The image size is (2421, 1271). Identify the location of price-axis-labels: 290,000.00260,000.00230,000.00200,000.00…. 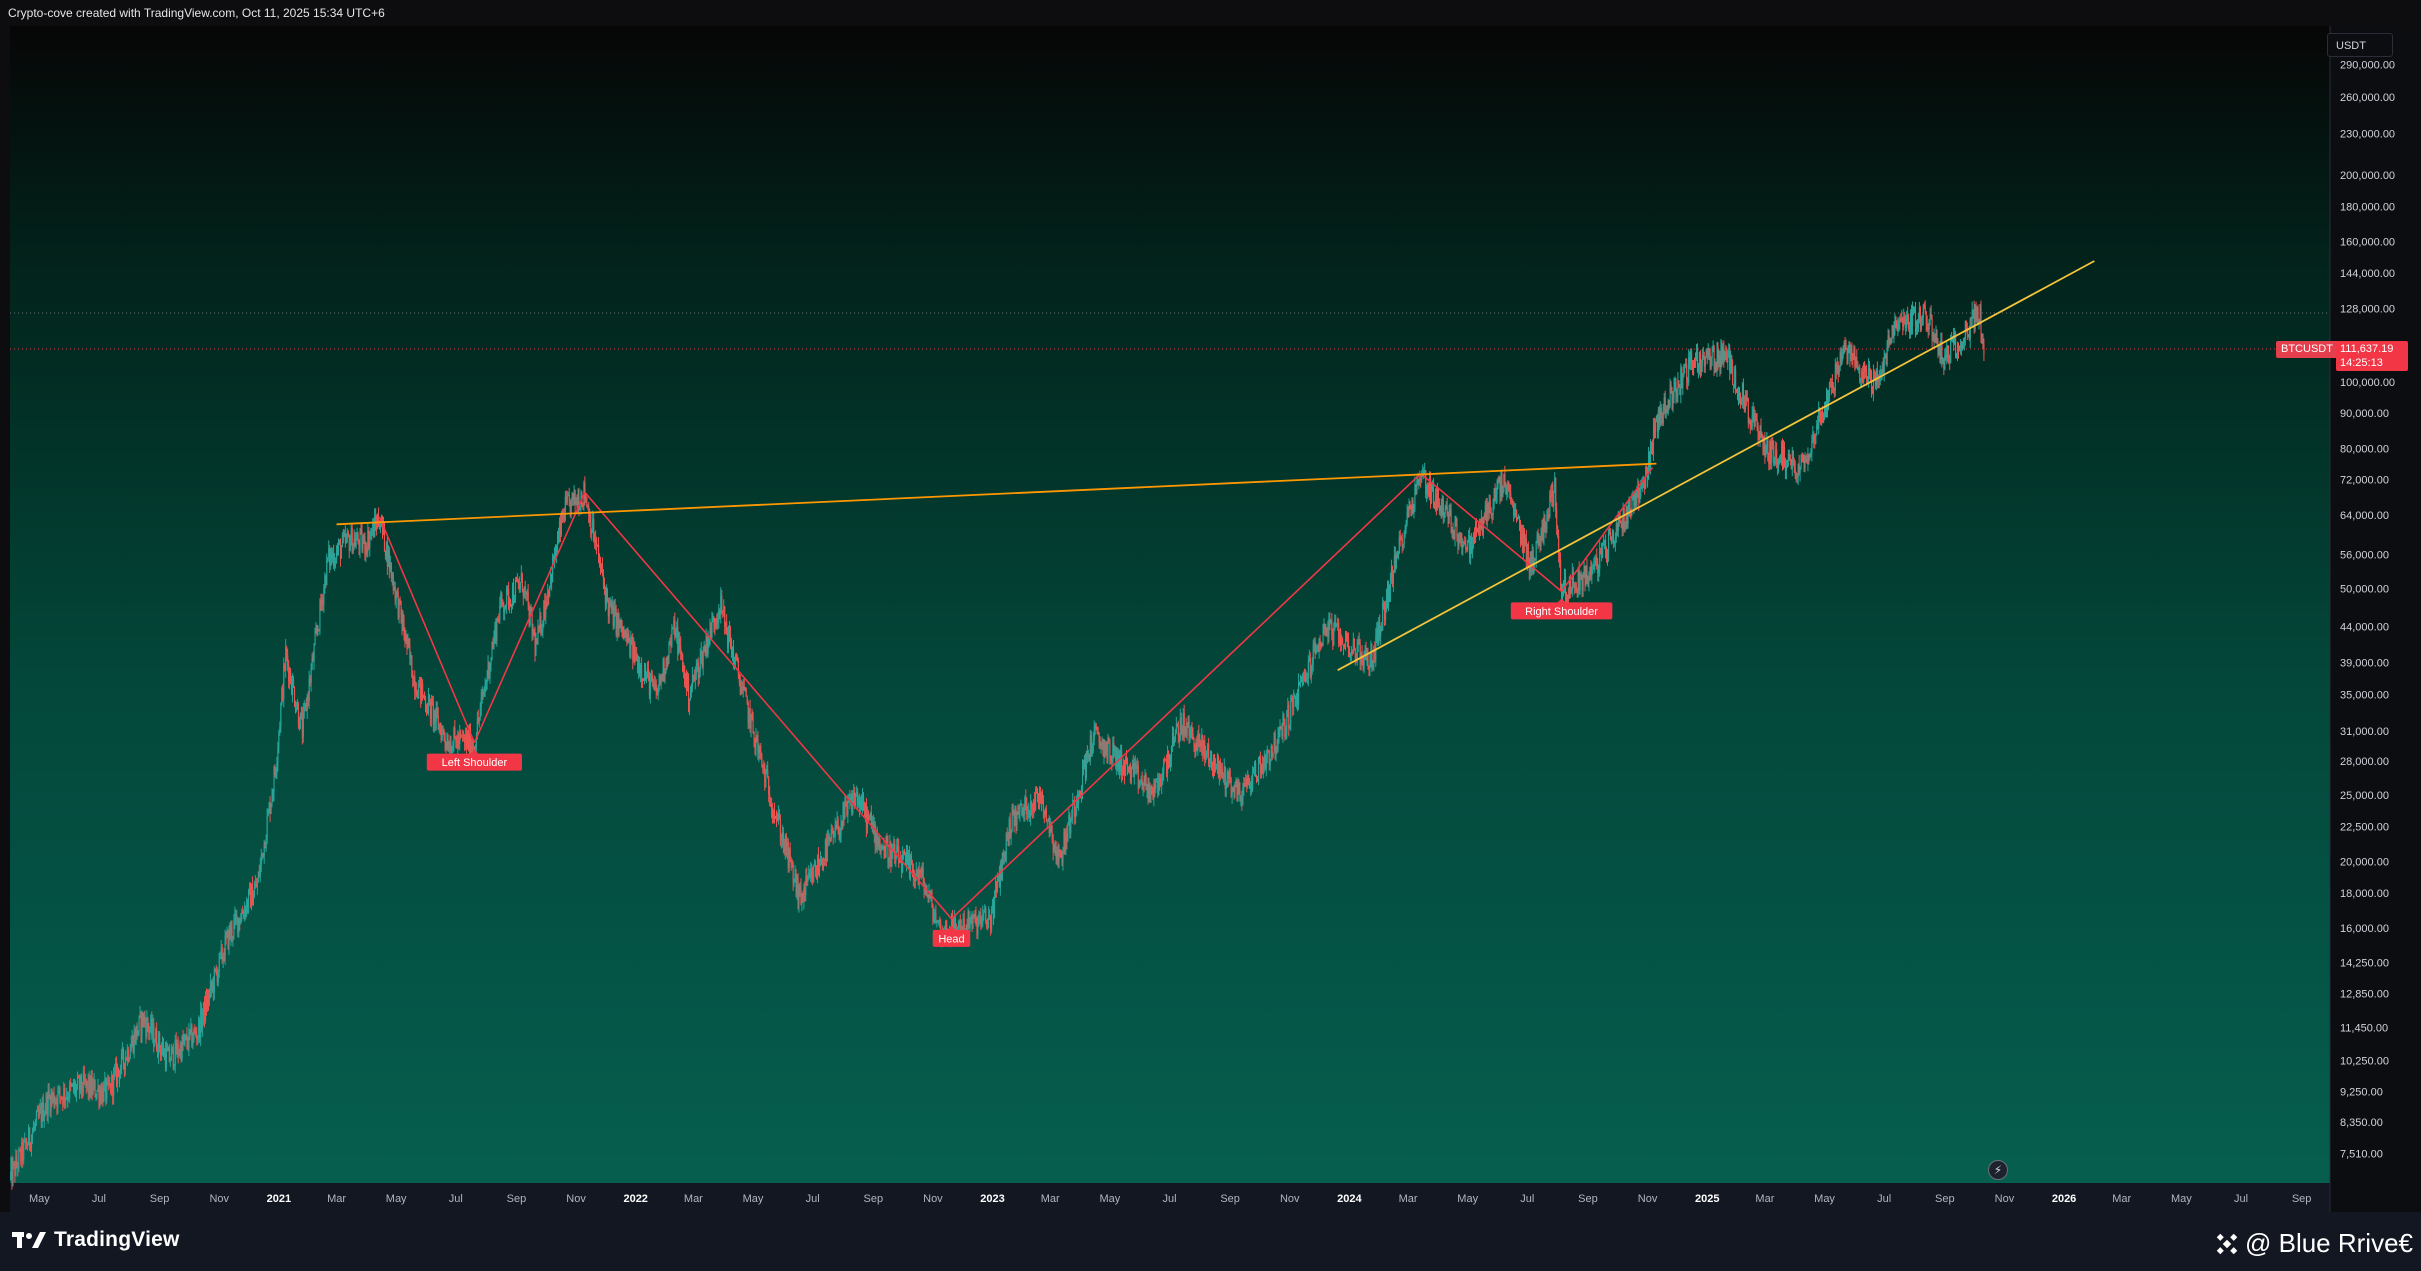
(2367, 610).